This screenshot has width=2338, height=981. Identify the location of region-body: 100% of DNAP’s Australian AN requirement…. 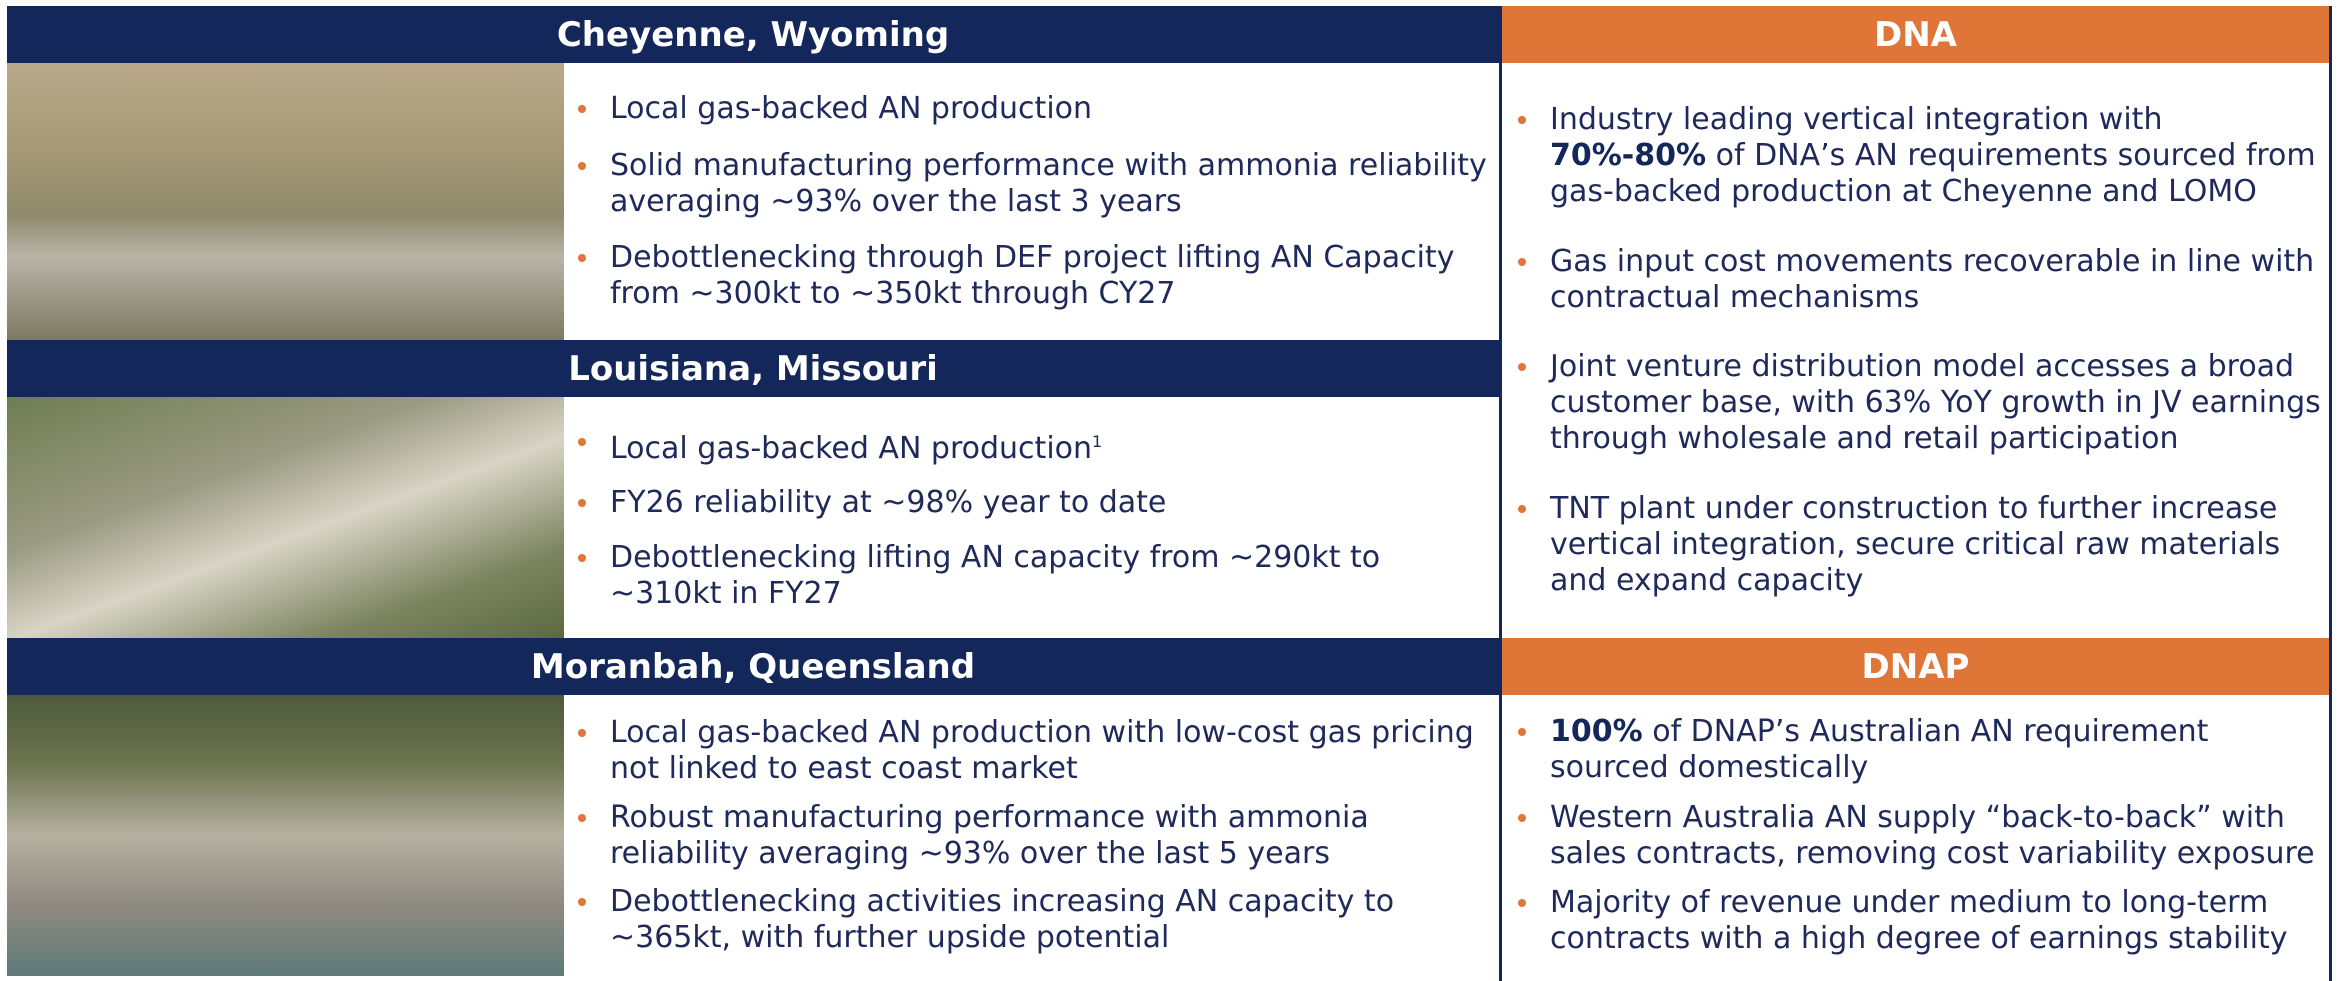
(1918, 835).